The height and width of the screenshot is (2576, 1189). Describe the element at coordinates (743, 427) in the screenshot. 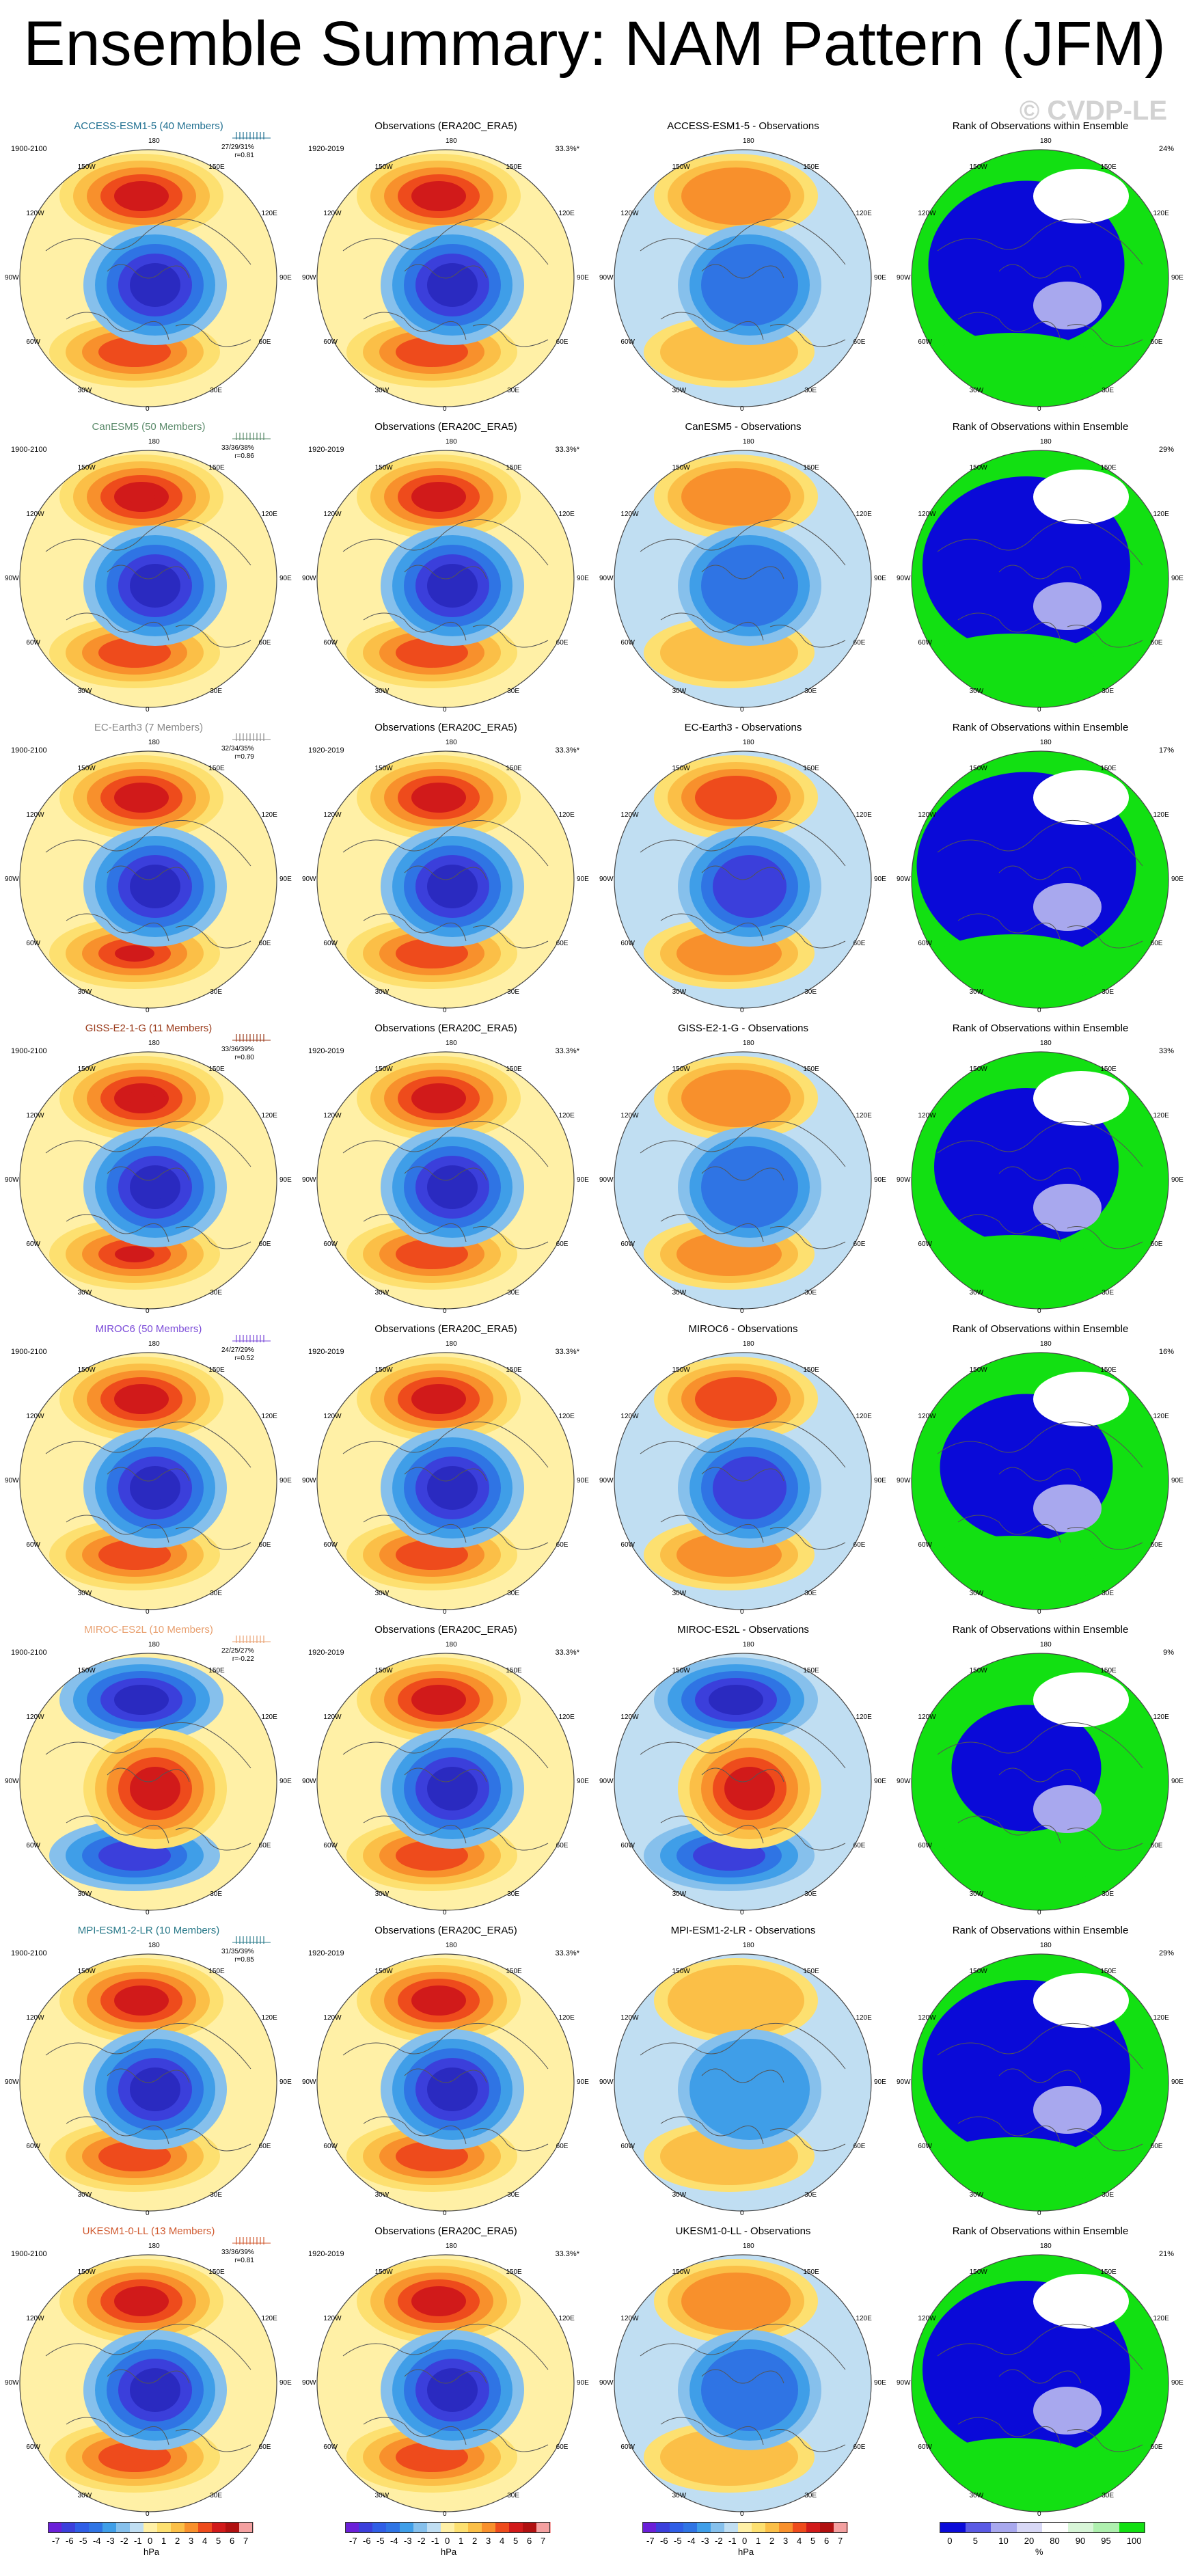

I see `diff-panel-title: CanESM5 - Observations` at that location.